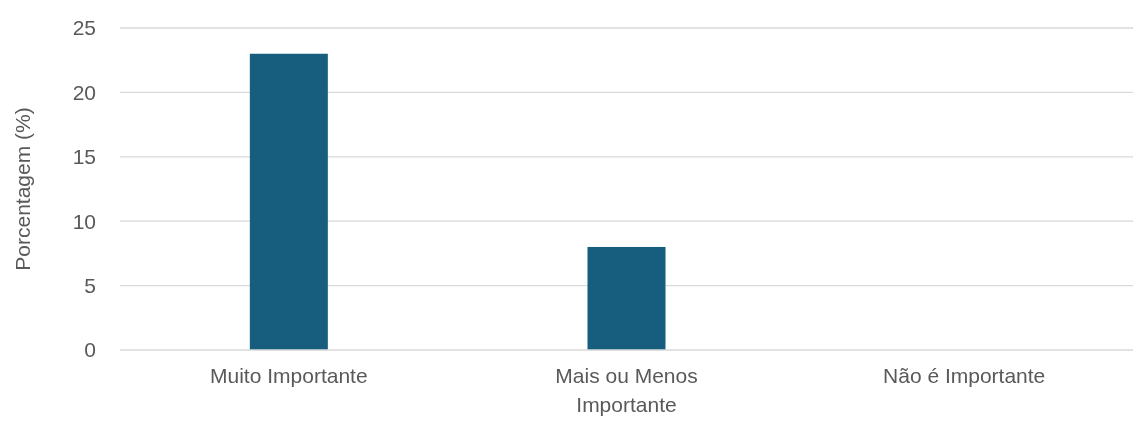 The image size is (1138, 436). Describe the element at coordinates (90, 350) in the screenshot. I see `y-tick-label: 0` at that location.